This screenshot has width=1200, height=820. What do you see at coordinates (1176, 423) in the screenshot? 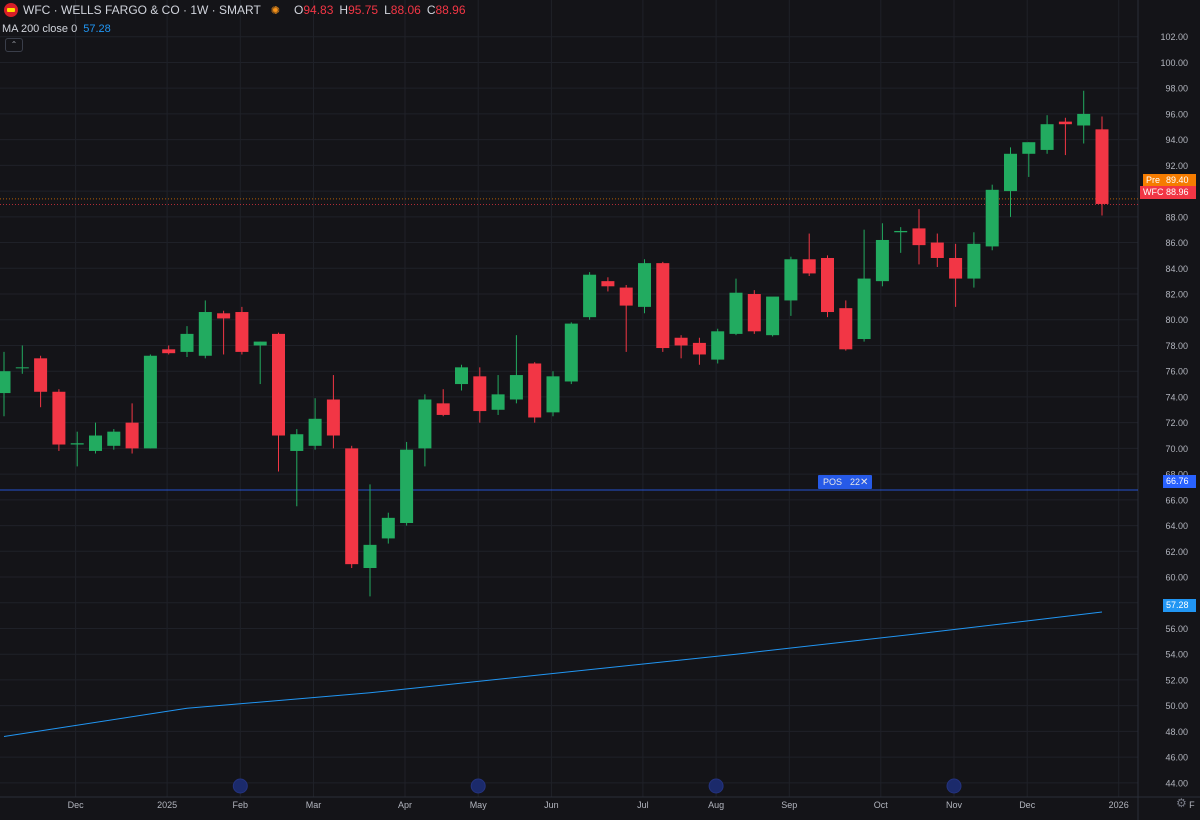
I see `y-tick-label: 72.00` at bounding box center [1176, 423].